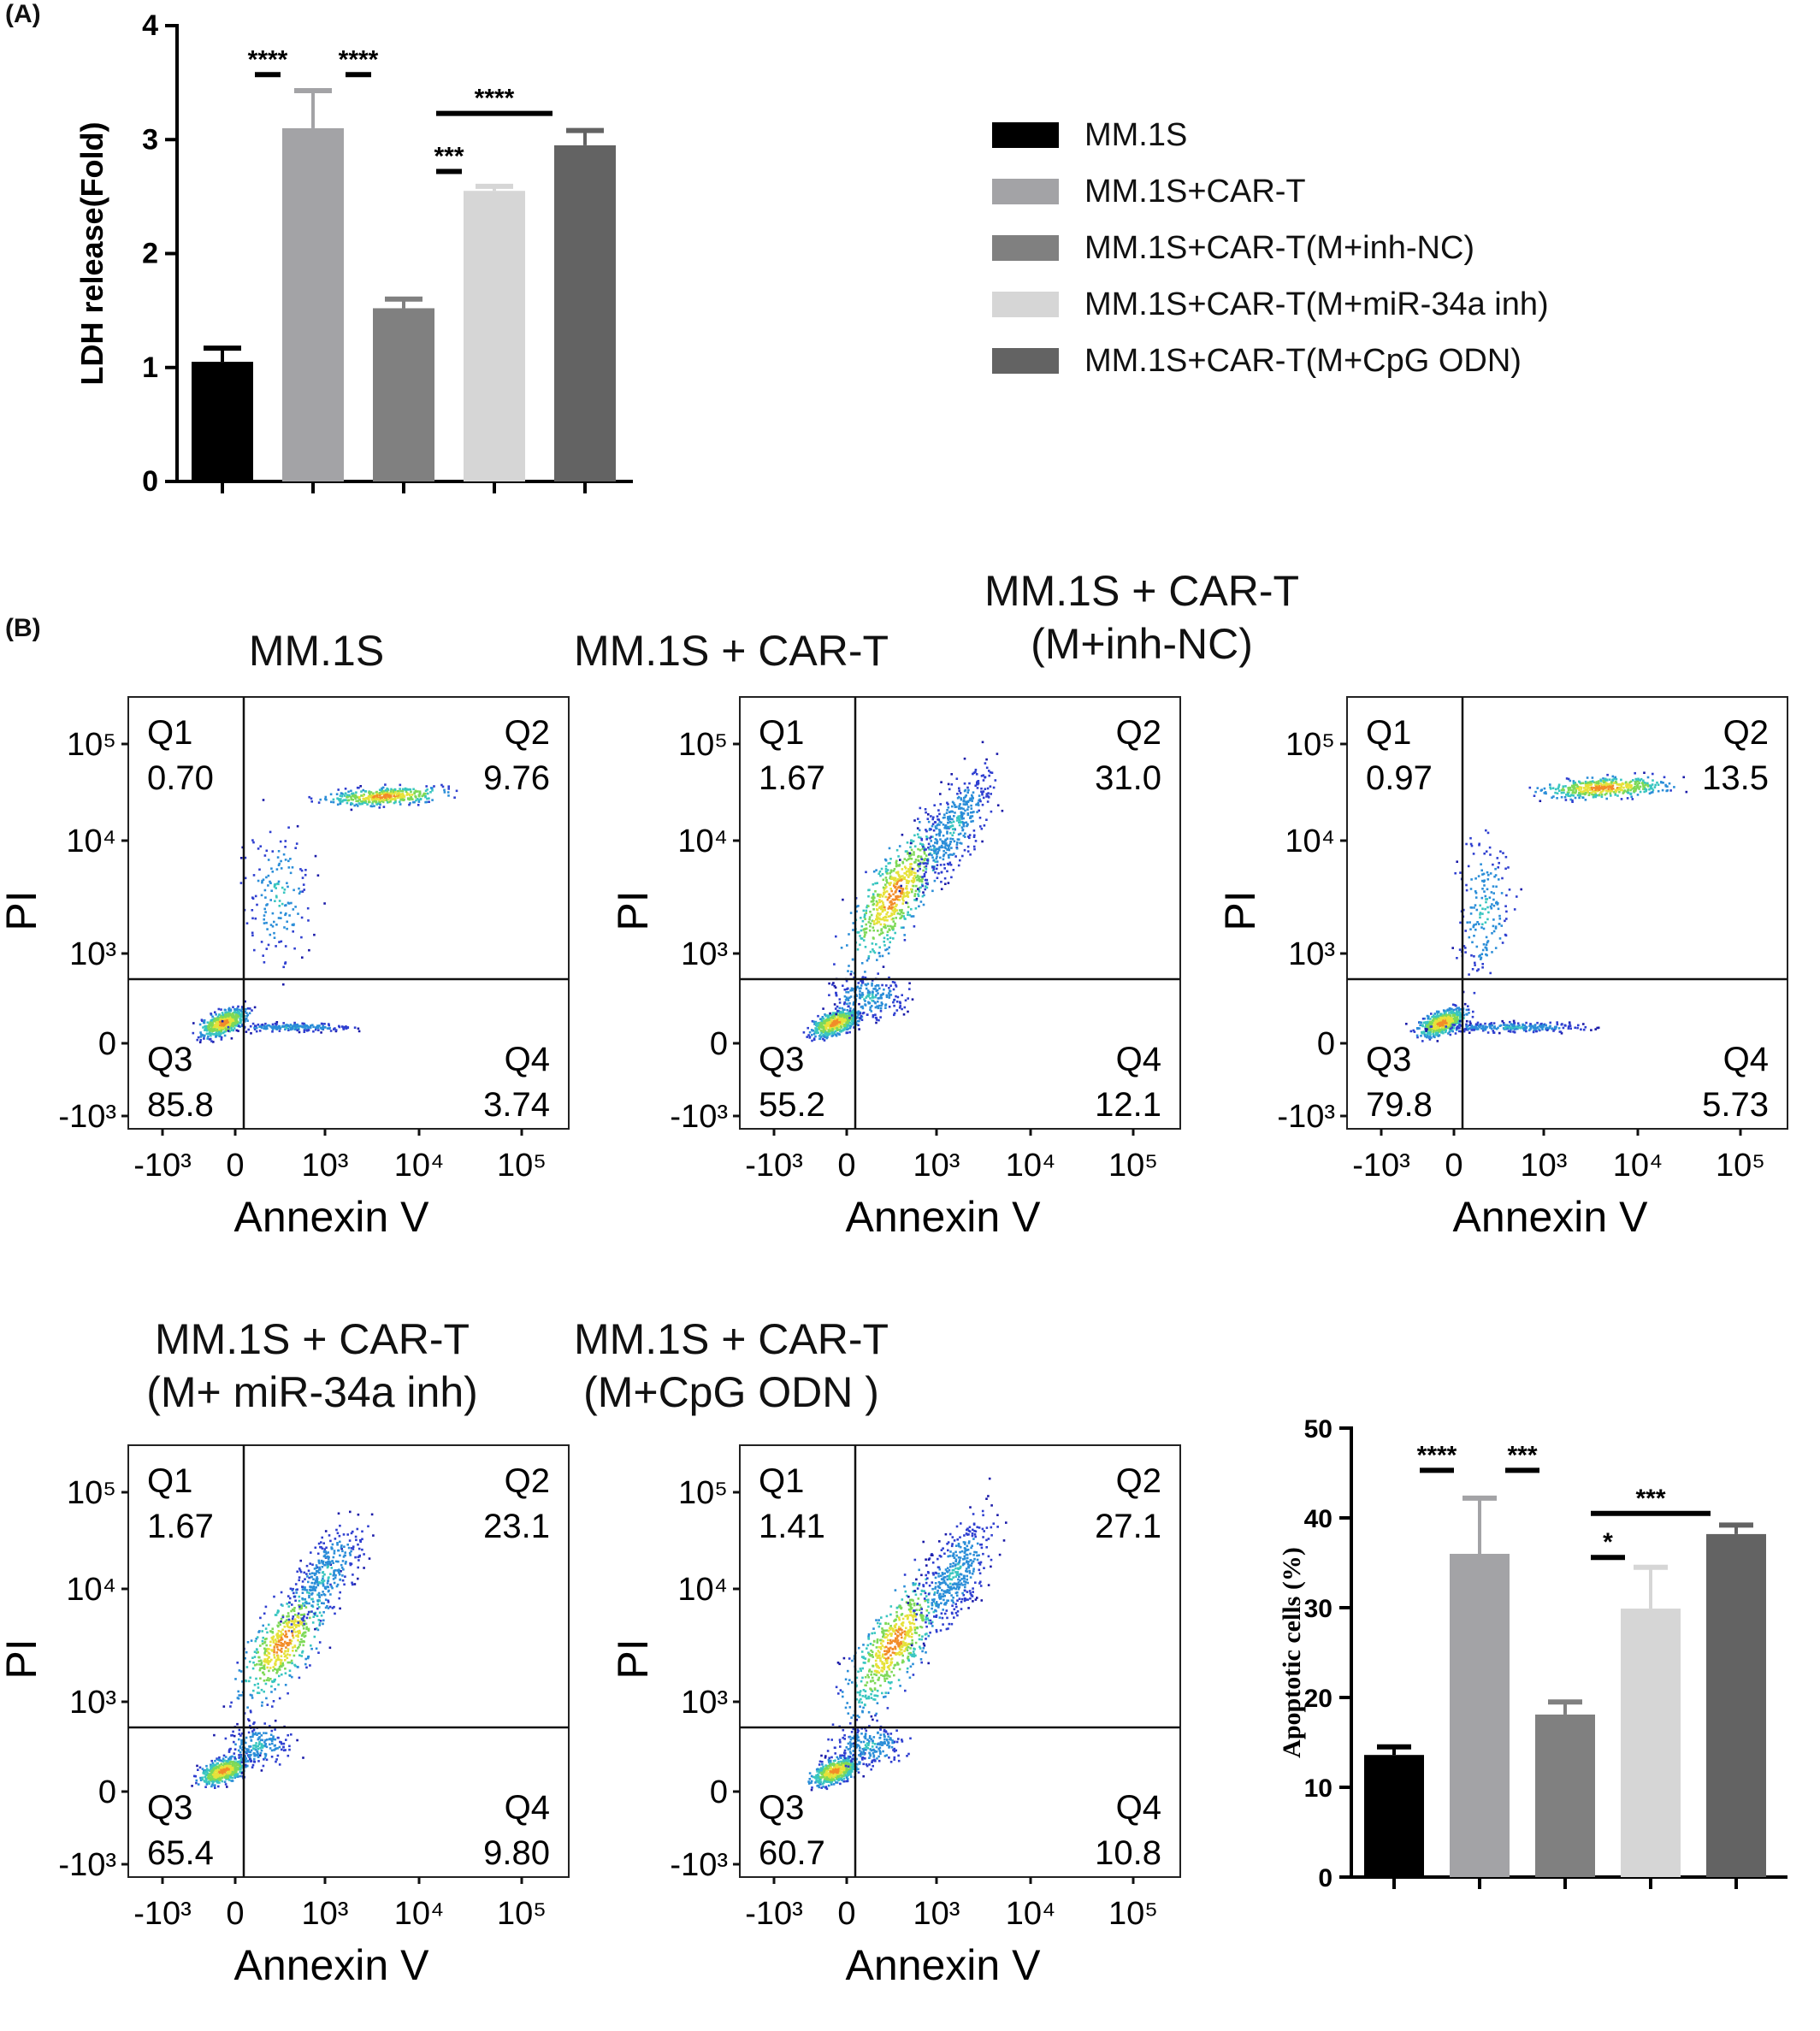  What do you see at coordinates (1735, 778) in the screenshot?
I see `quadrant-value: 13.5` at bounding box center [1735, 778].